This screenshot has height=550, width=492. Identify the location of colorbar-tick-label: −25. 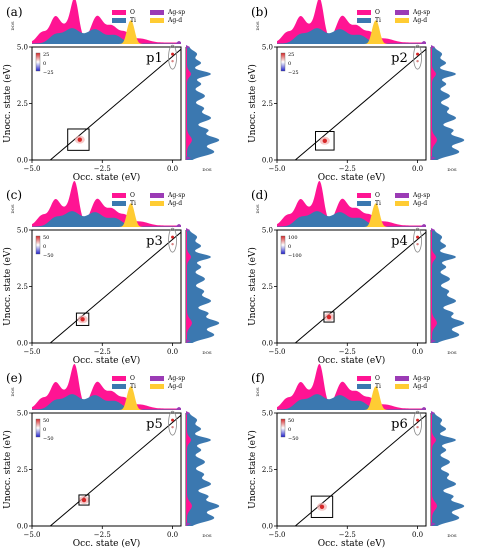
(48, 73).